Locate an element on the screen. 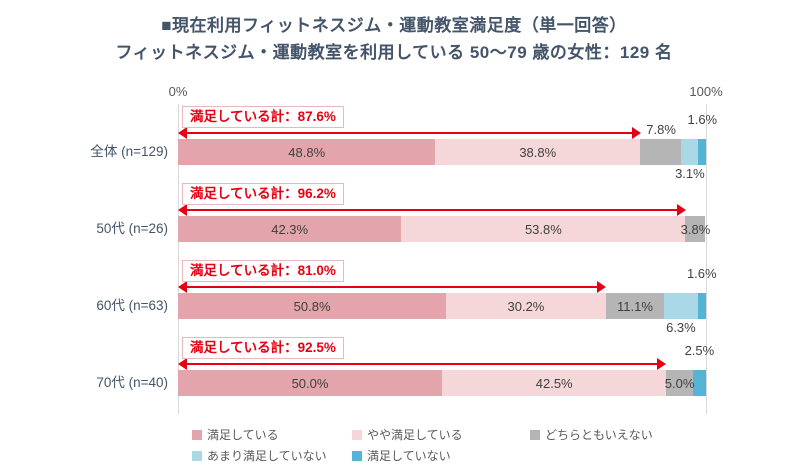  legend-row: 満足している やや満足している どちらともいえない is located at coordinates (422, 434).